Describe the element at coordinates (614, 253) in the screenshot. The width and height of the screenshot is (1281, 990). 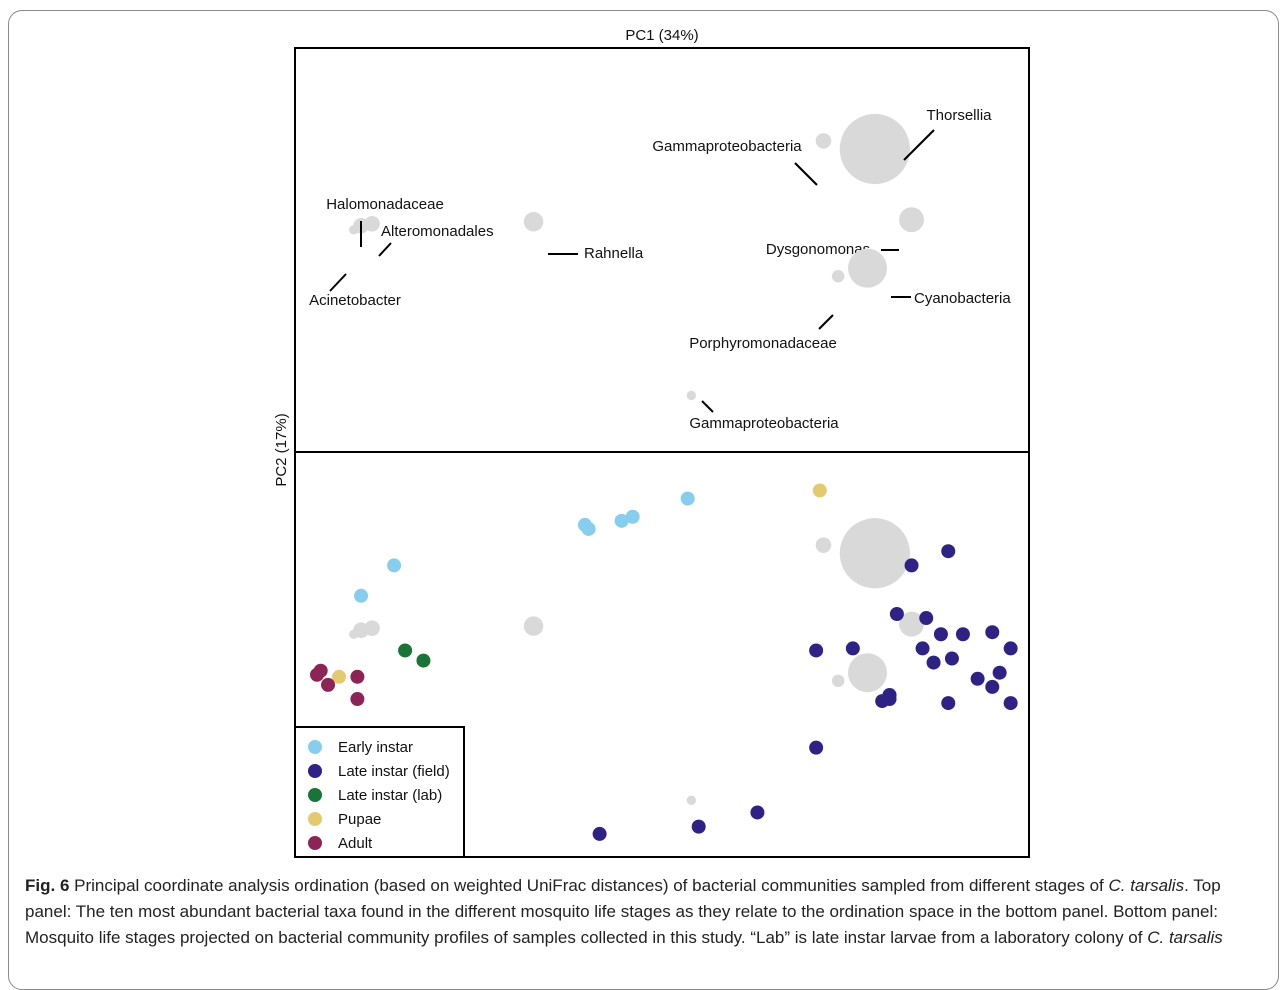
I see `taxon-label: Rahnella` at that location.